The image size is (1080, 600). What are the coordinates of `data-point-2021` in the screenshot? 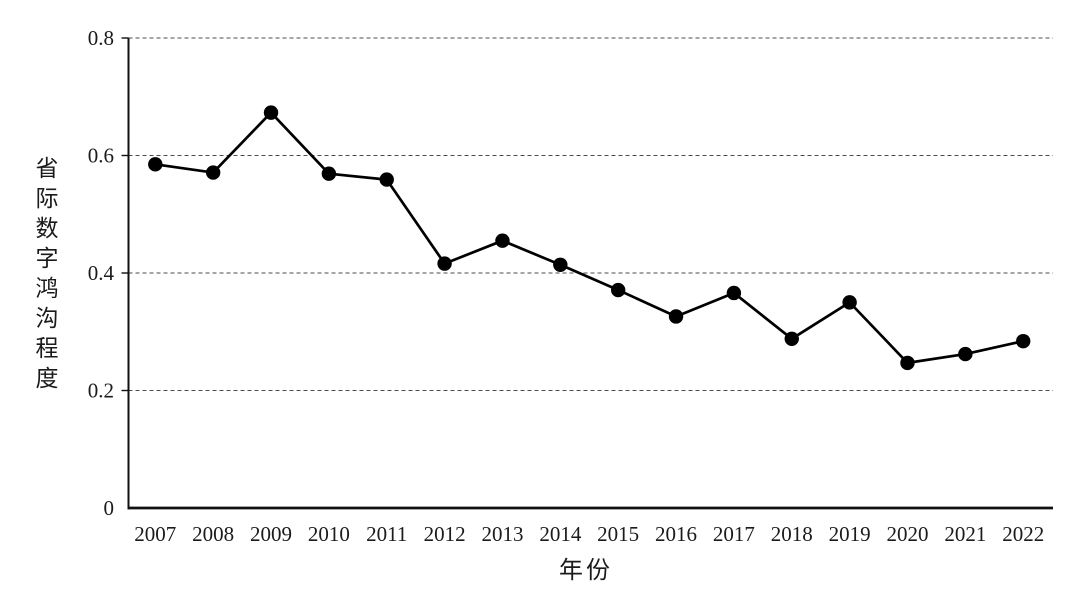 It's located at (965, 354).